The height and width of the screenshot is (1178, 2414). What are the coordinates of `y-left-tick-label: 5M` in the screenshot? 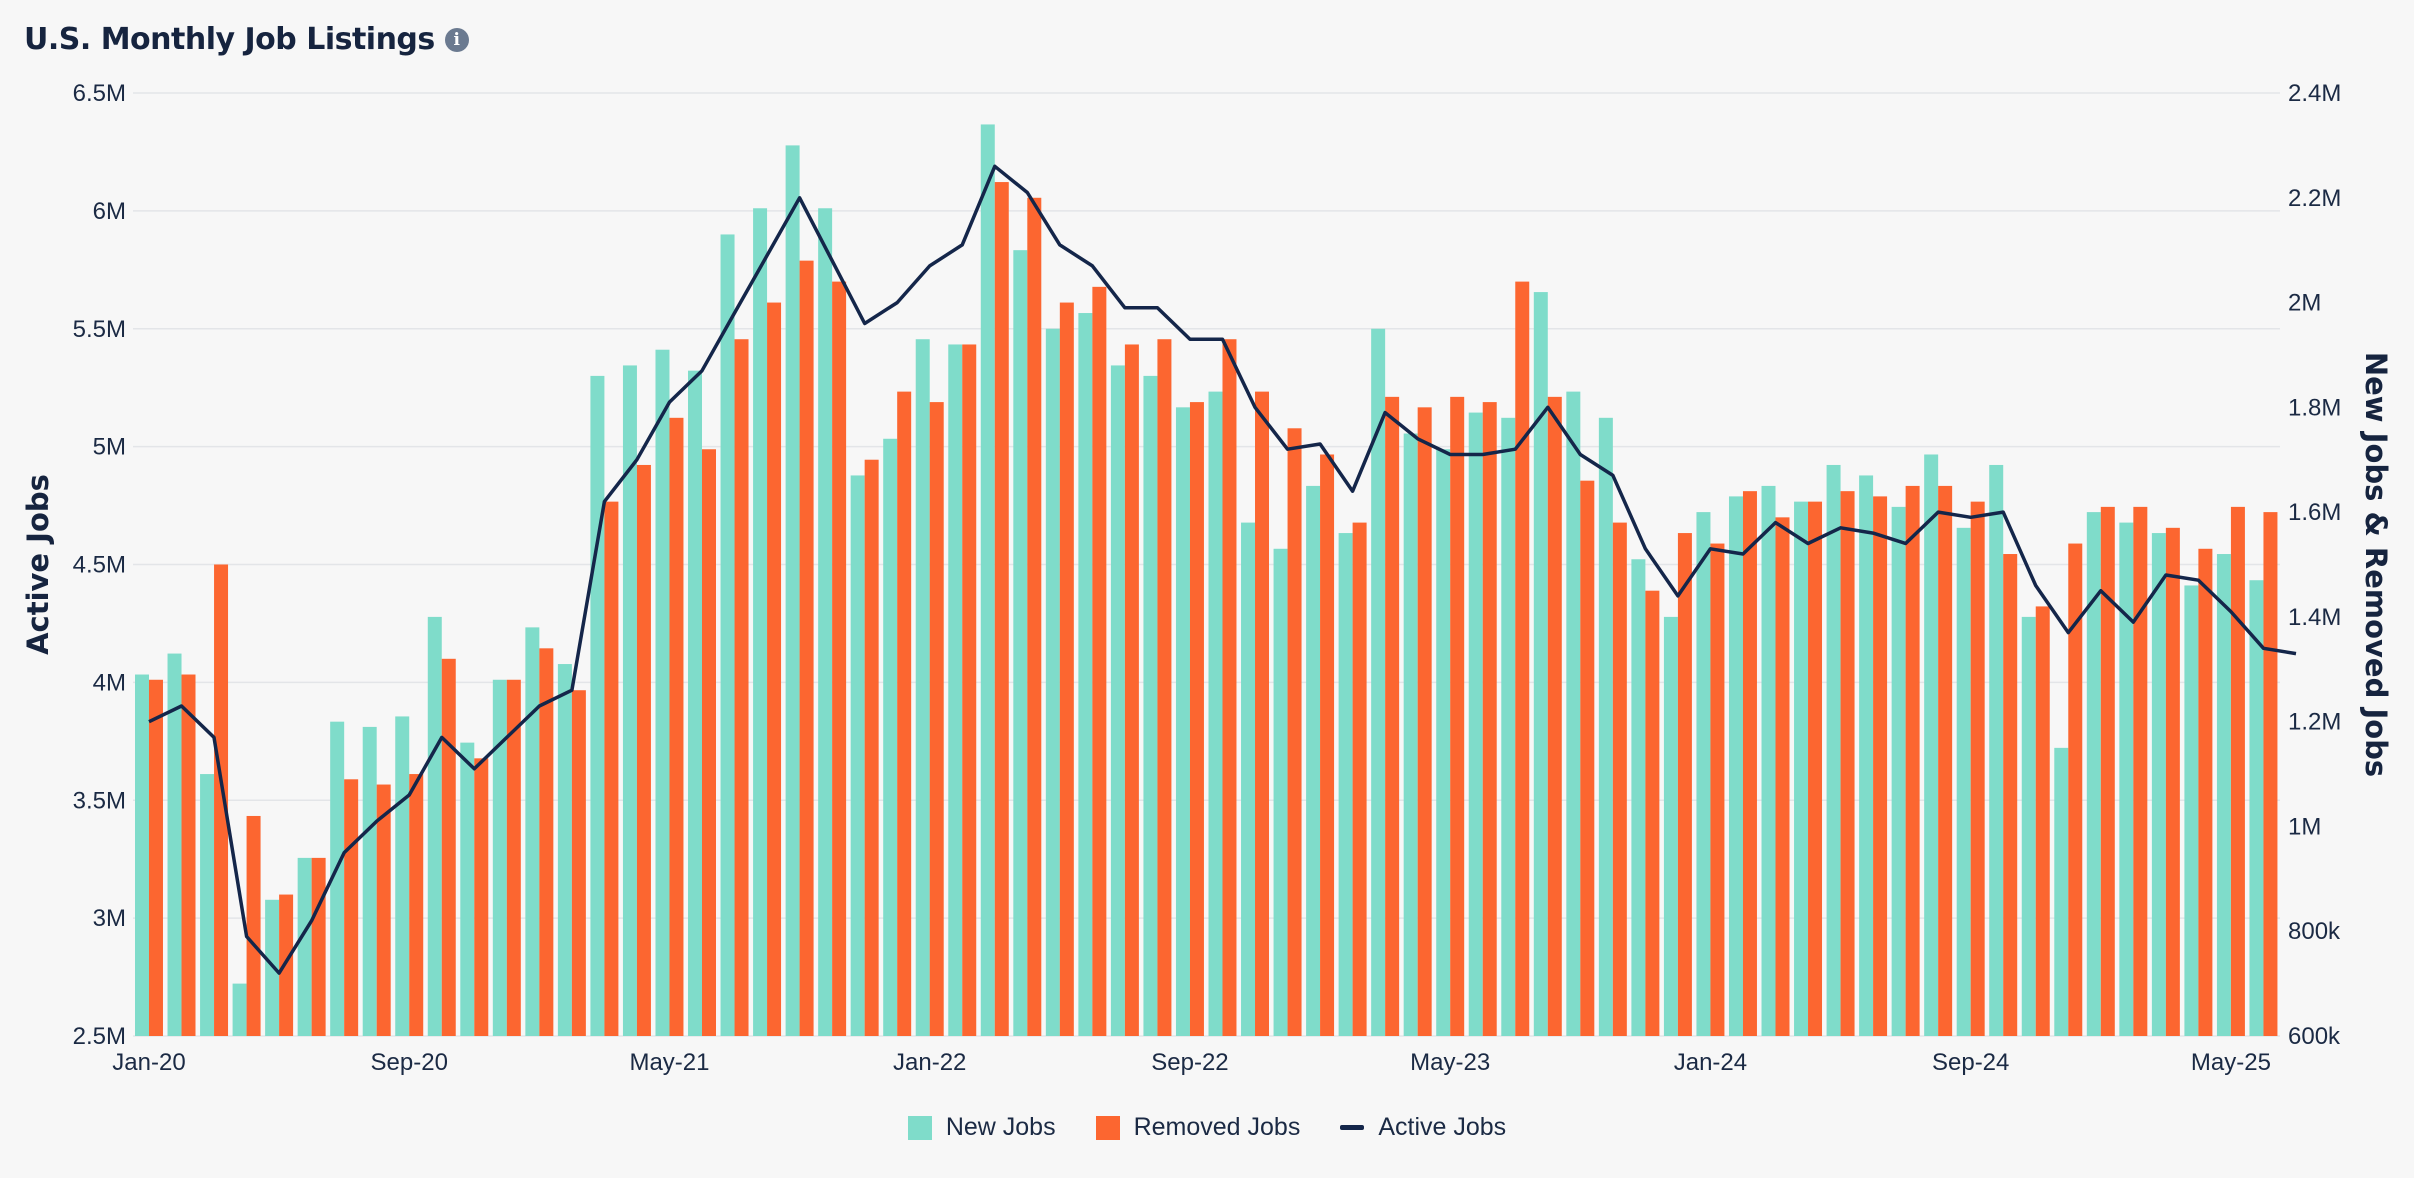 It's located at (109, 447).